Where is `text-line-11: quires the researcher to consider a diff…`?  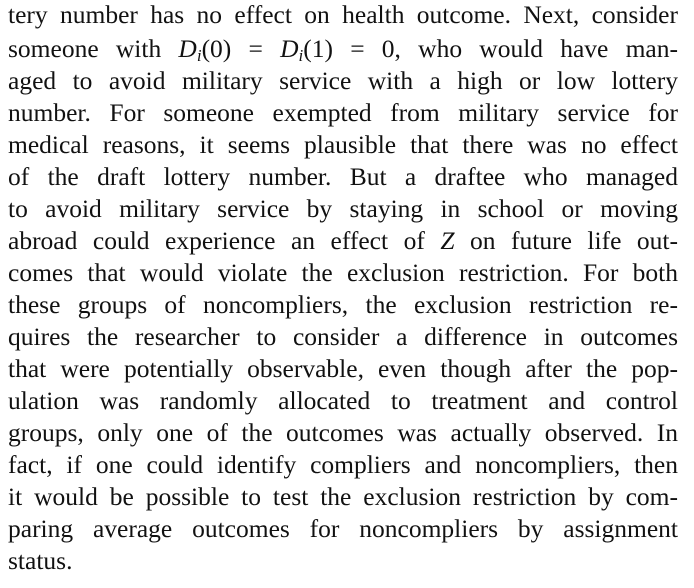 text-line-11: quires the researcher to consider a diff… is located at coordinates (343, 336).